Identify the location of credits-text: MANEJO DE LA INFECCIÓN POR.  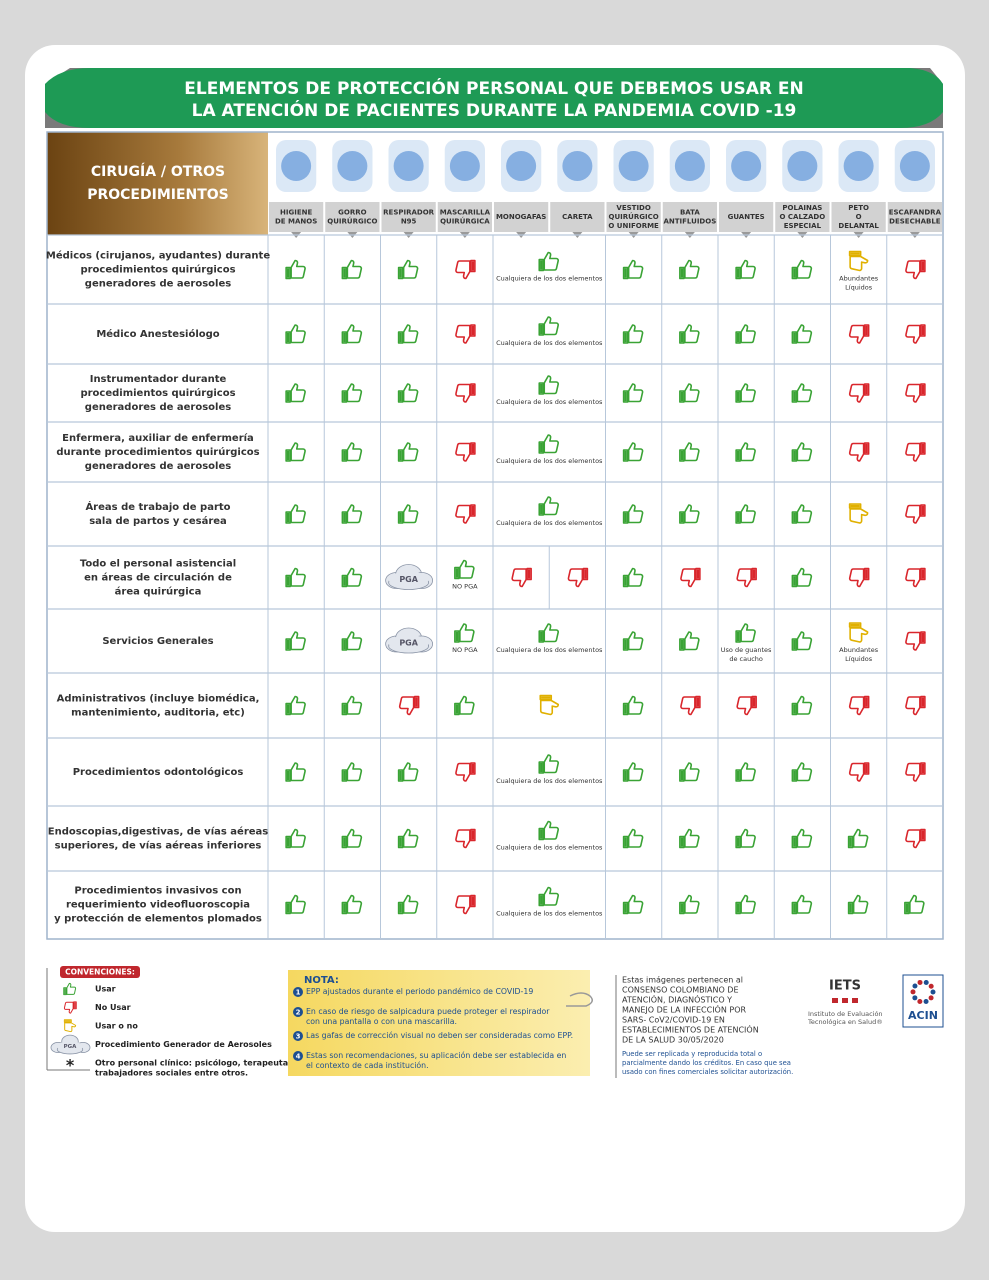
(684, 1009).